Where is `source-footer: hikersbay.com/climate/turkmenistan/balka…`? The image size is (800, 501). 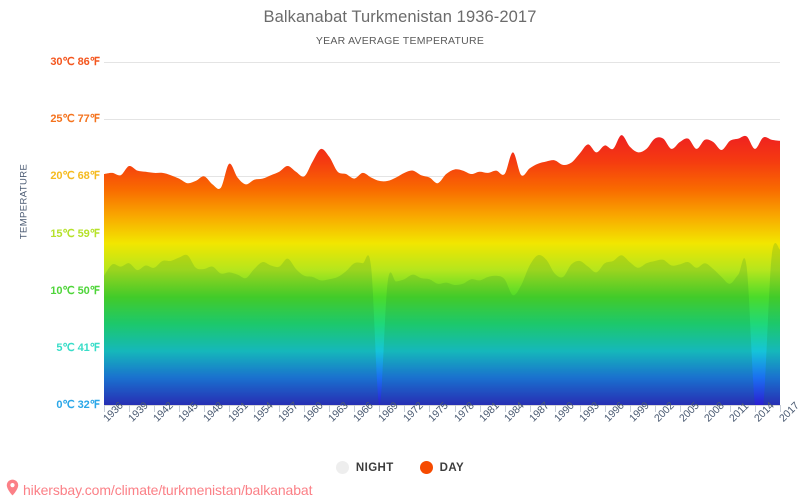
source-footer: hikersbay.com/climate/turkmenistan/balka… is located at coordinates (159, 490).